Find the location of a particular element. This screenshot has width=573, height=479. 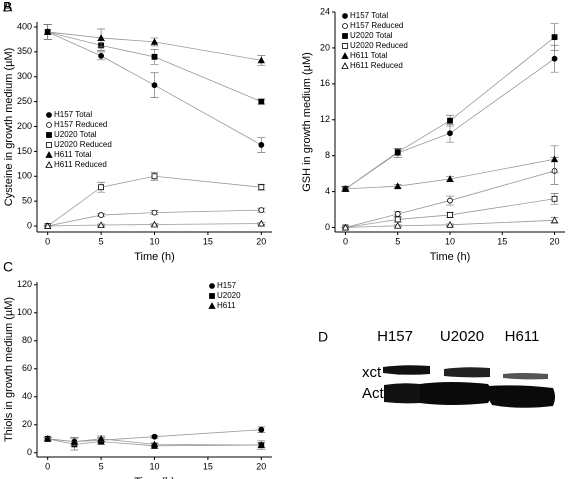

y-tick-label: 4 is located at coordinates (327, 191).